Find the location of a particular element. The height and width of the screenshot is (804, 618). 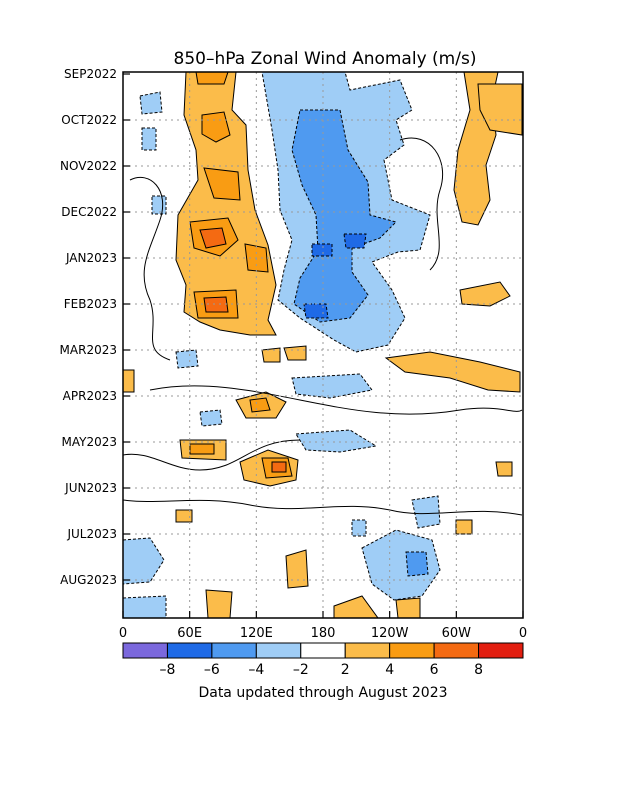

westerly-core-indian-ocean-sep is located at coordinates (212, 78).